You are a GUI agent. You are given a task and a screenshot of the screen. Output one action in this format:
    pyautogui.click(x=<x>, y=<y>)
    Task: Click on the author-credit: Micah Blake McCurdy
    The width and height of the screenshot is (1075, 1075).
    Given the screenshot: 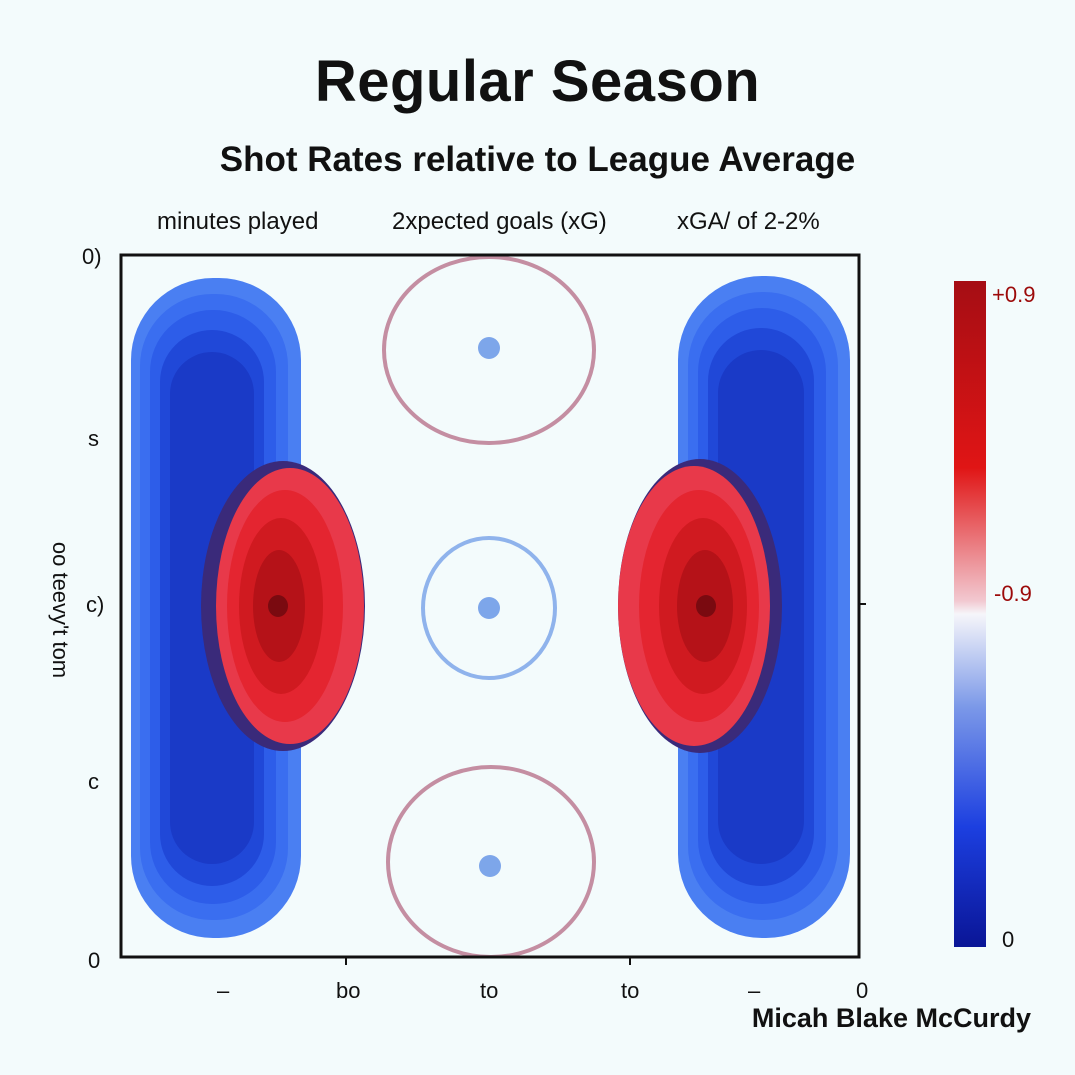 What is the action you would take?
    pyautogui.click(x=891, y=1018)
    